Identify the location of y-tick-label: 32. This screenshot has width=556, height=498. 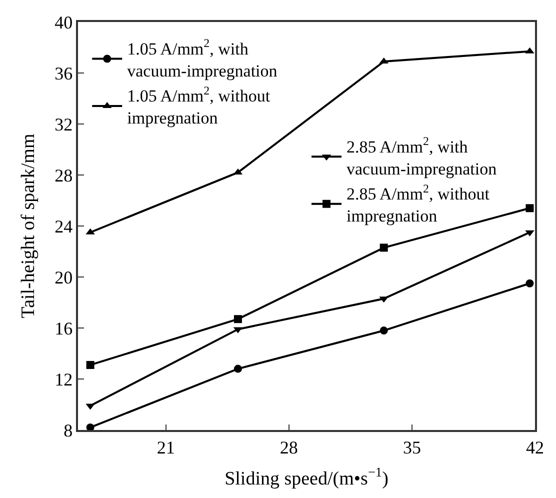
(63, 124).